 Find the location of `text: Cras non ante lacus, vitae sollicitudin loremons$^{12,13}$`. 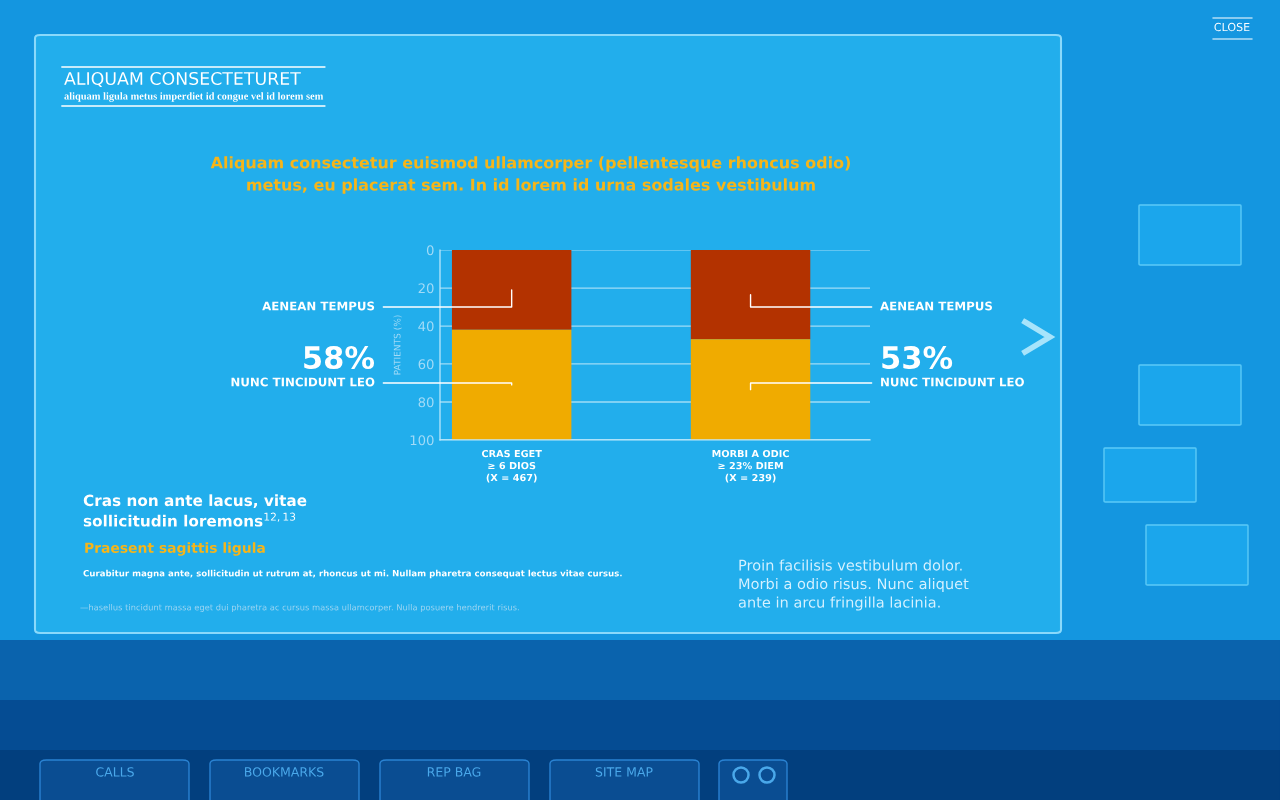

text: Cras non ante lacus, vitae sollicitudin loremons$^{12,13}$ is located at coordinates (195, 510).